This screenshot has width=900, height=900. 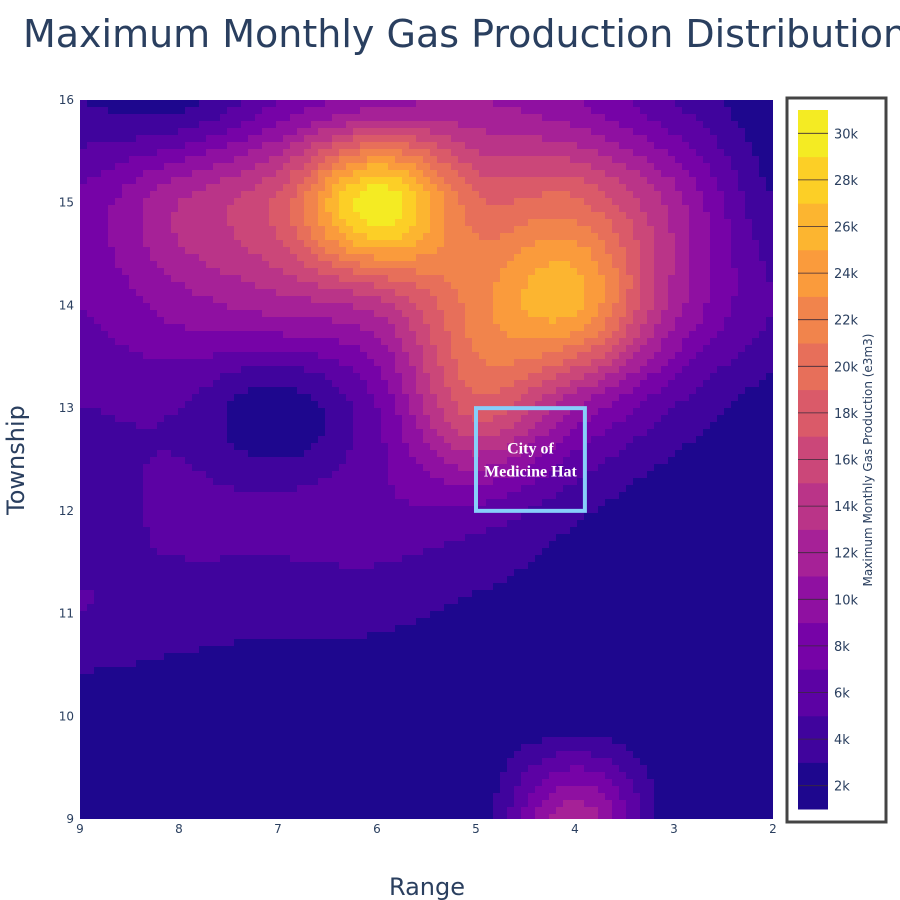 What do you see at coordinates (399, 237) in the screenshot?
I see `contour-cell-1926` at bounding box center [399, 237].